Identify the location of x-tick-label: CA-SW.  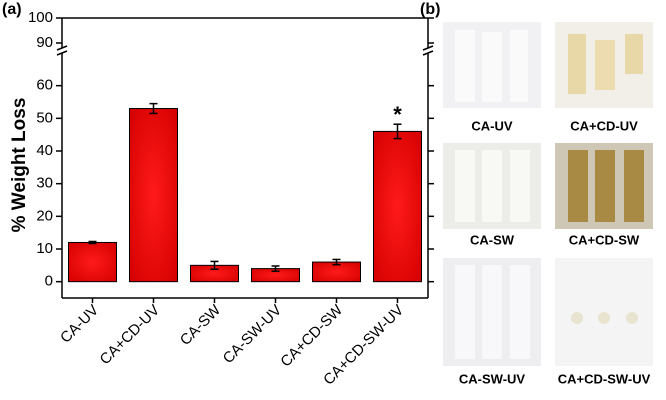
(201, 325).